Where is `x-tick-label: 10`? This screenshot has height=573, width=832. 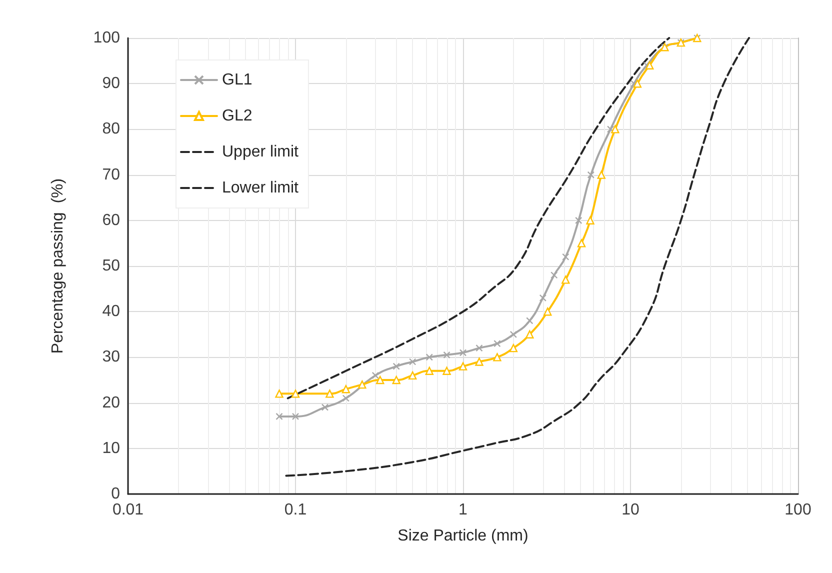 x-tick-label: 10 is located at coordinates (631, 510).